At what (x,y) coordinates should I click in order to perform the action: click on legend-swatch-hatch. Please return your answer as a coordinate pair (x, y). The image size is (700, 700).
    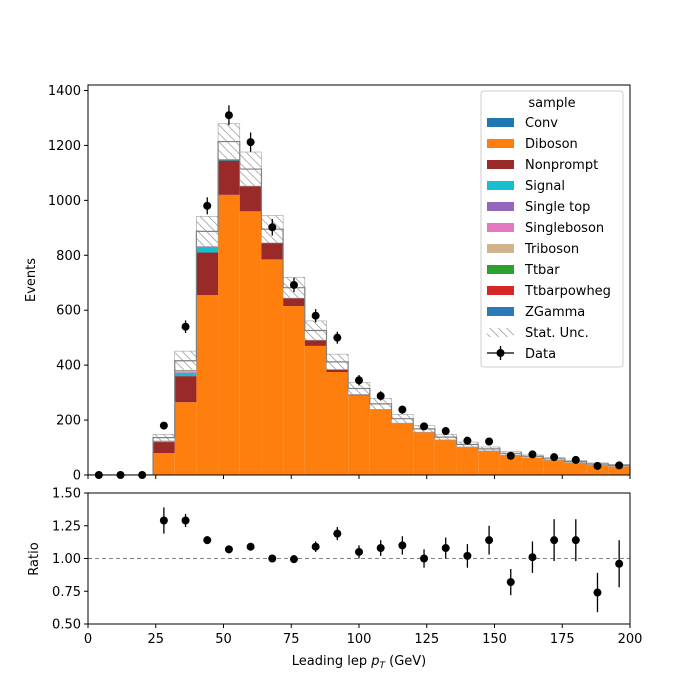
    Looking at the image, I should click on (500, 332).